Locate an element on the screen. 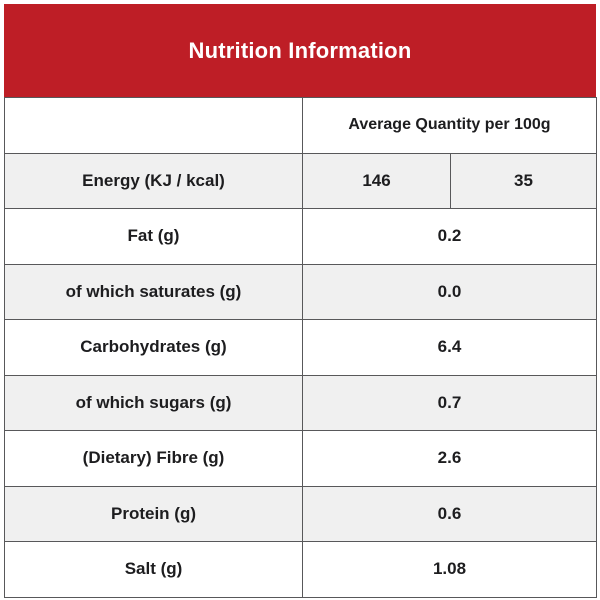 The image size is (600, 600). table-row-sugars: of which sugars (g) 0.7 is located at coordinates (300, 402).